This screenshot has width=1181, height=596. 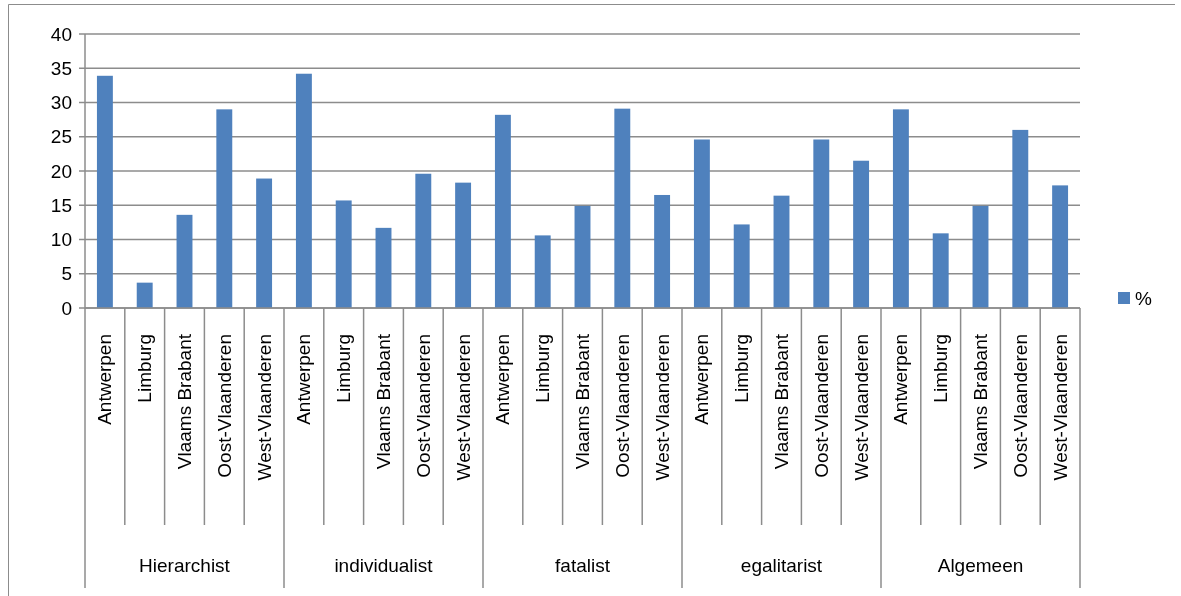 I want to click on y-tick-label: 25, so click(x=61, y=137).